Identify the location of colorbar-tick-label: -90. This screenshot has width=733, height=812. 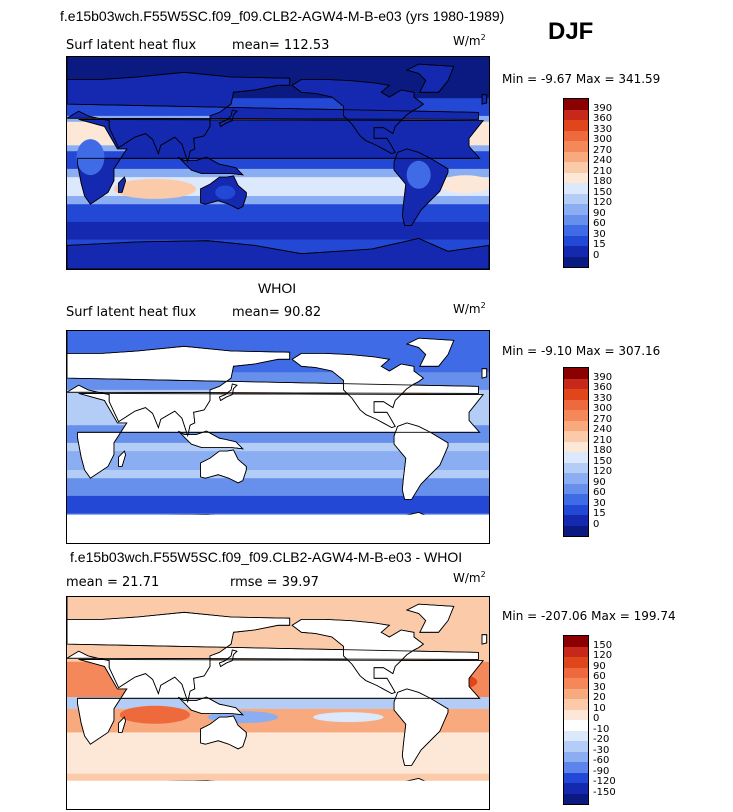
(601, 771).